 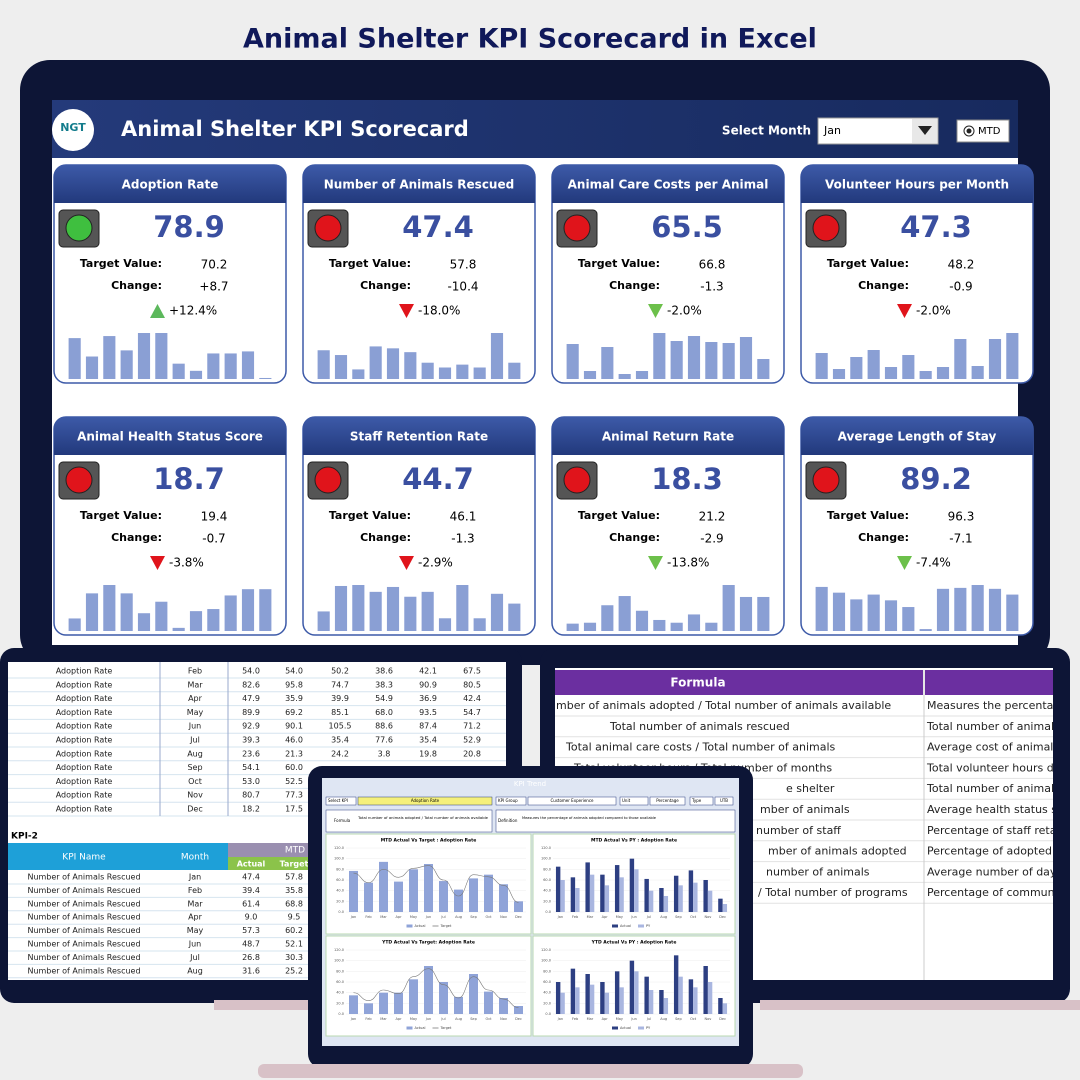 I want to click on y-tick-label: 80.0, so click(x=340, y=869).